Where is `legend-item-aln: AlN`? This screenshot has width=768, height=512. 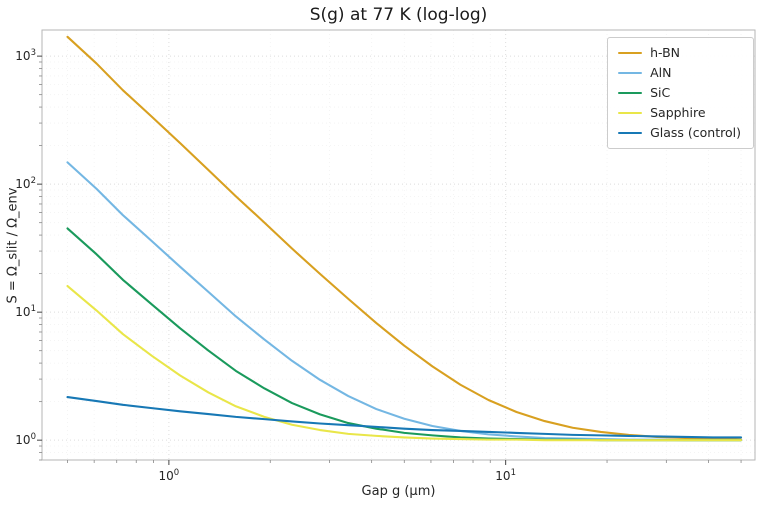 legend-item-aln: AlN is located at coordinates (679, 73).